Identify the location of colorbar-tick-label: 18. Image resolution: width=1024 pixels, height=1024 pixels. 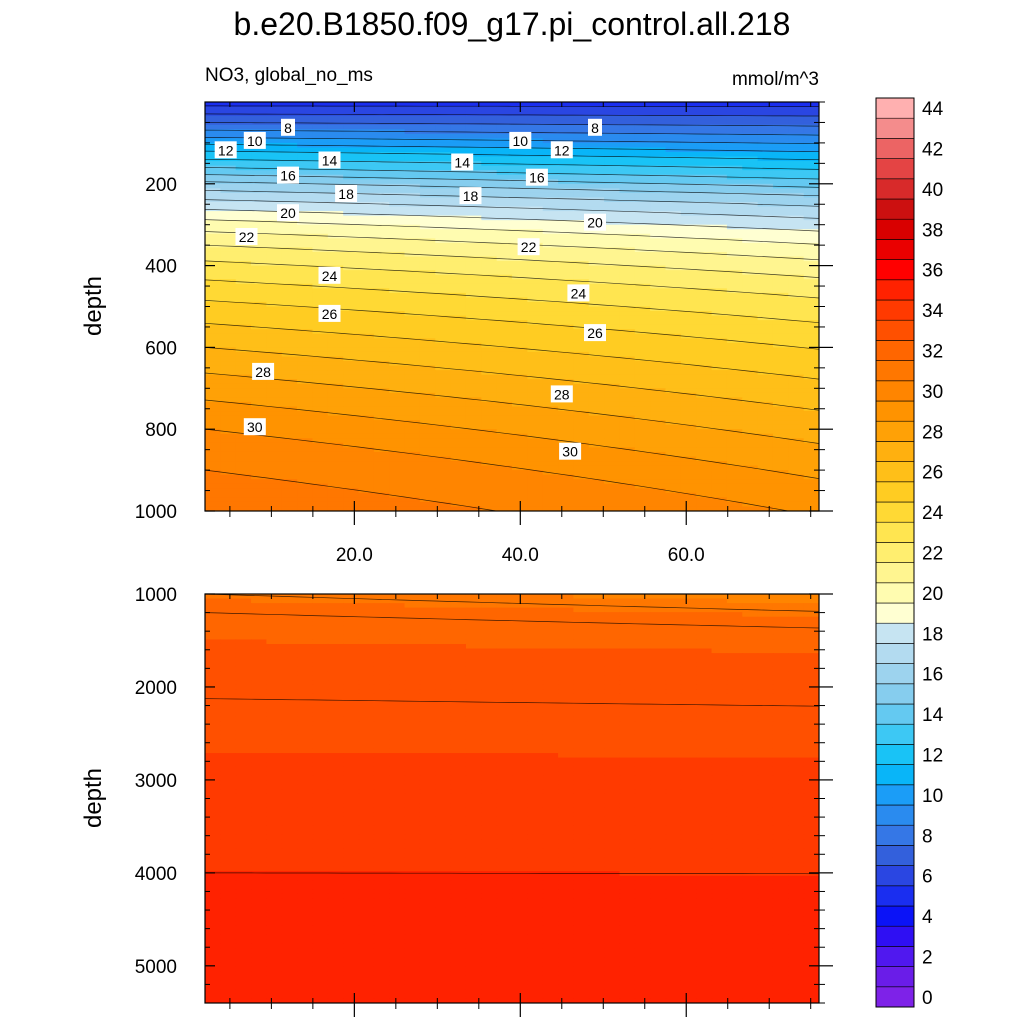
(932, 634).